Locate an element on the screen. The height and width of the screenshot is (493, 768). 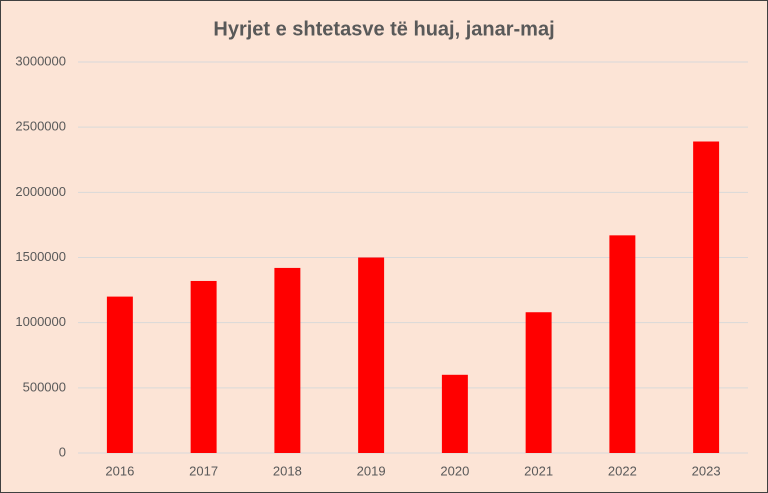
x-tick-label: 2022 is located at coordinates (622, 470).